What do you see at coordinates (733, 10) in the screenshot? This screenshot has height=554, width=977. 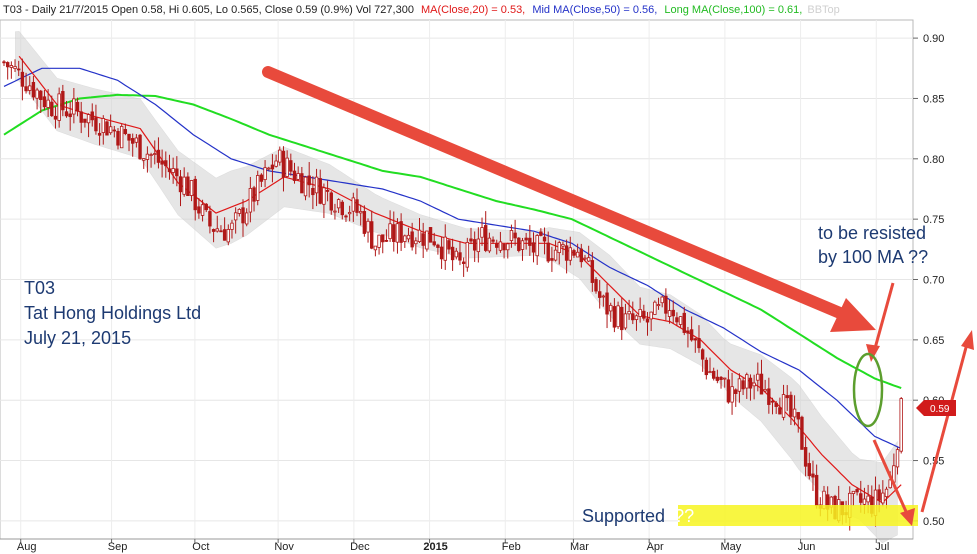 I see `header-ma100: Long MA(Close,100) = 0.61,` at bounding box center [733, 10].